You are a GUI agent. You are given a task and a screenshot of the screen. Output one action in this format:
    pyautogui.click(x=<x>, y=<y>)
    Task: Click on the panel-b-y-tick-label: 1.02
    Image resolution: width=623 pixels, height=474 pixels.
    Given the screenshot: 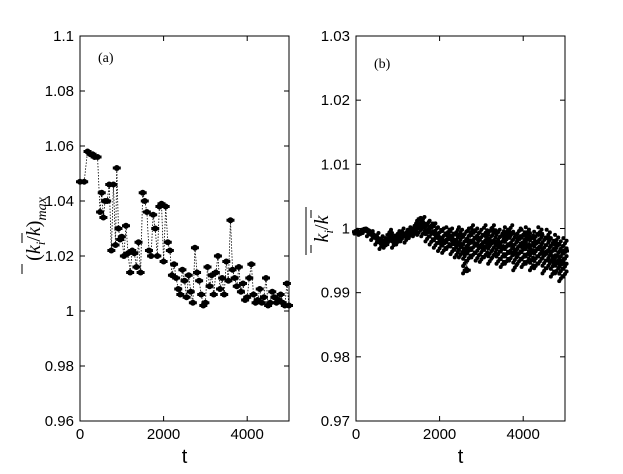 What is the action you would take?
    pyautogui.click(x=335, y=100)
    